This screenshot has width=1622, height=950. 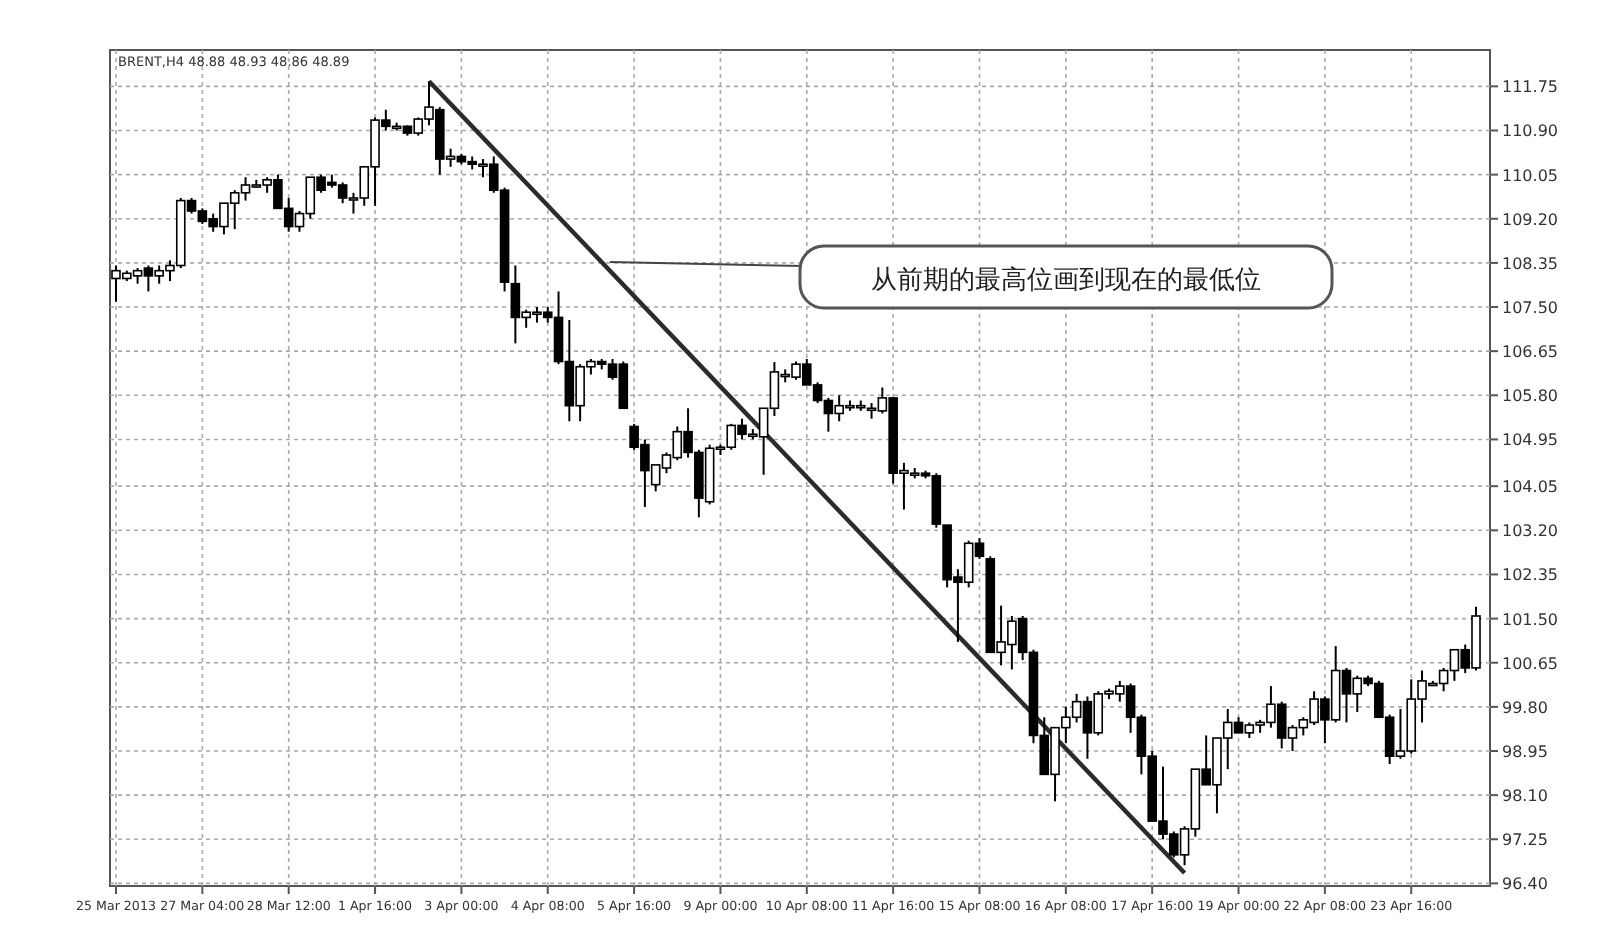 I want to click on y-tick-label: 108.35, so click(x=1530, y=263).